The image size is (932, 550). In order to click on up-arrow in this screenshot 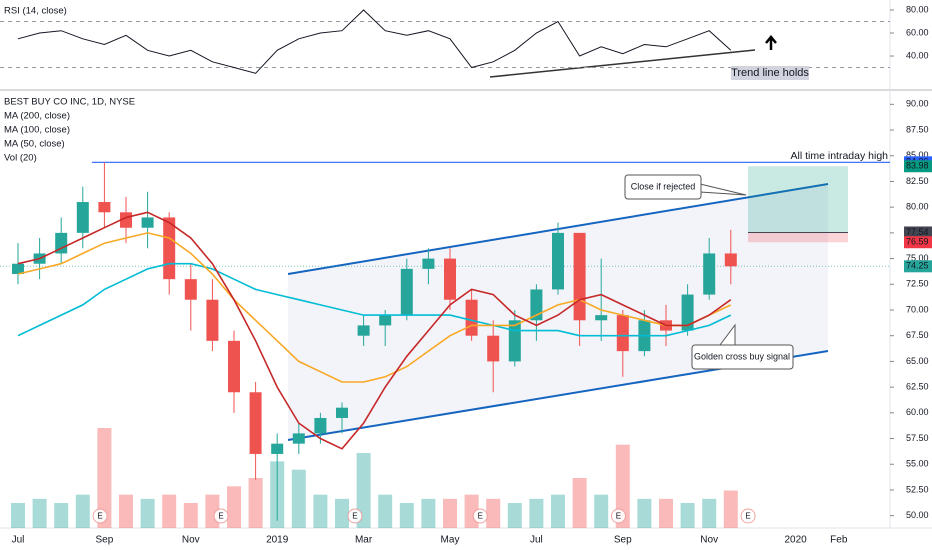, I will do `click(771, 42)`.